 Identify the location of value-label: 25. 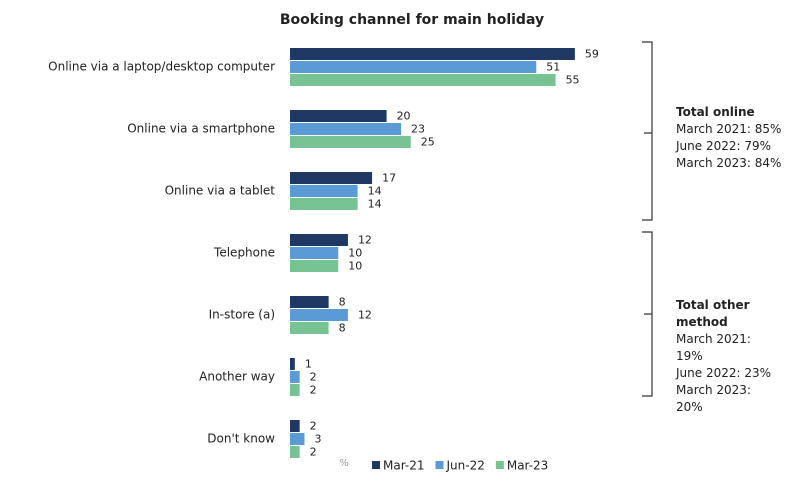
(428, 142).